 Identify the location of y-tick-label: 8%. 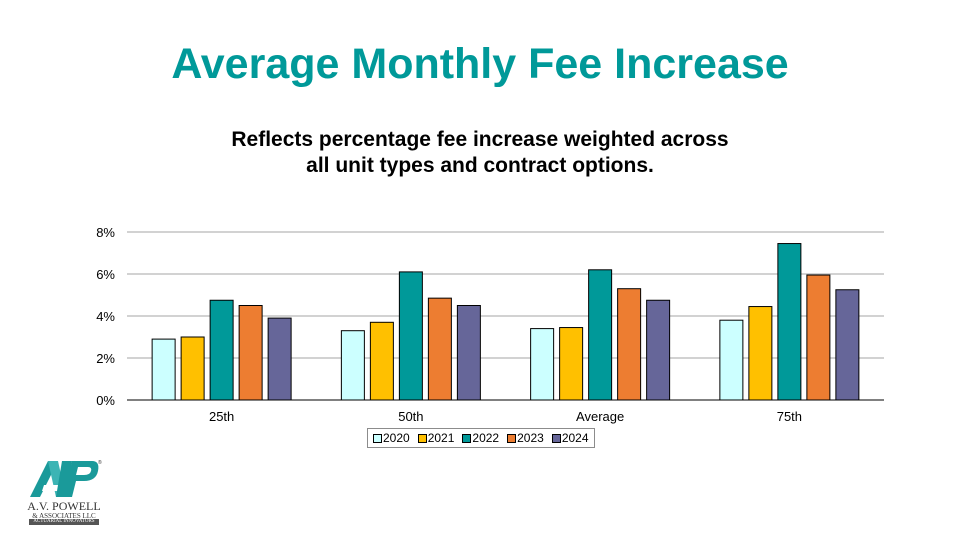
(105, 232).